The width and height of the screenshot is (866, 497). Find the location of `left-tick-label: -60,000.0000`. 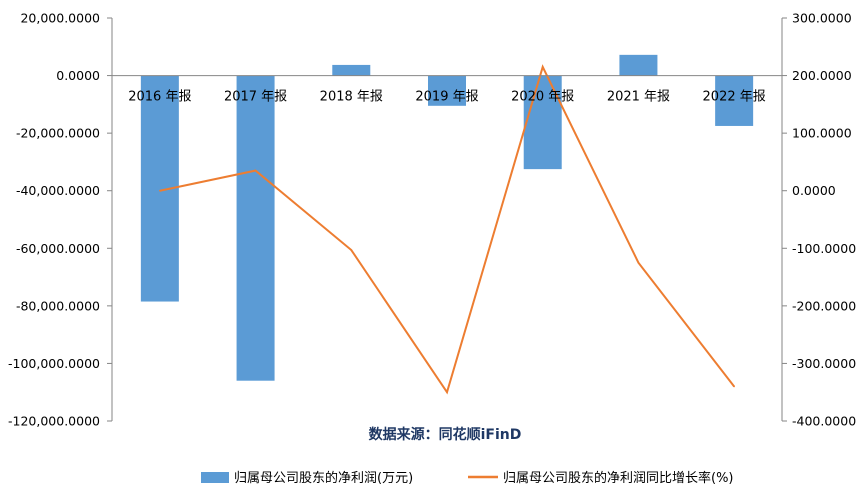

left-tick-label: -60,000.0000 is located at coordinates (58, 248).